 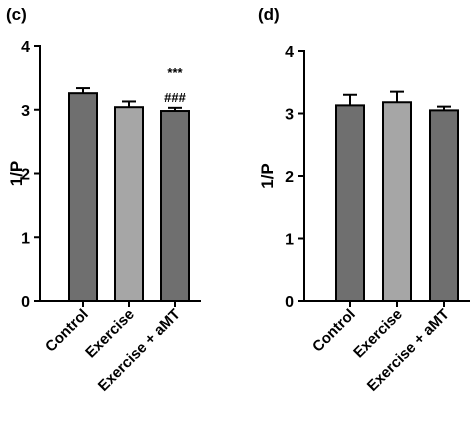 What do you see at coordinates (16, 14) in the screenshot?
I see `panel-label: (c)` at bounding box center [16, 14].